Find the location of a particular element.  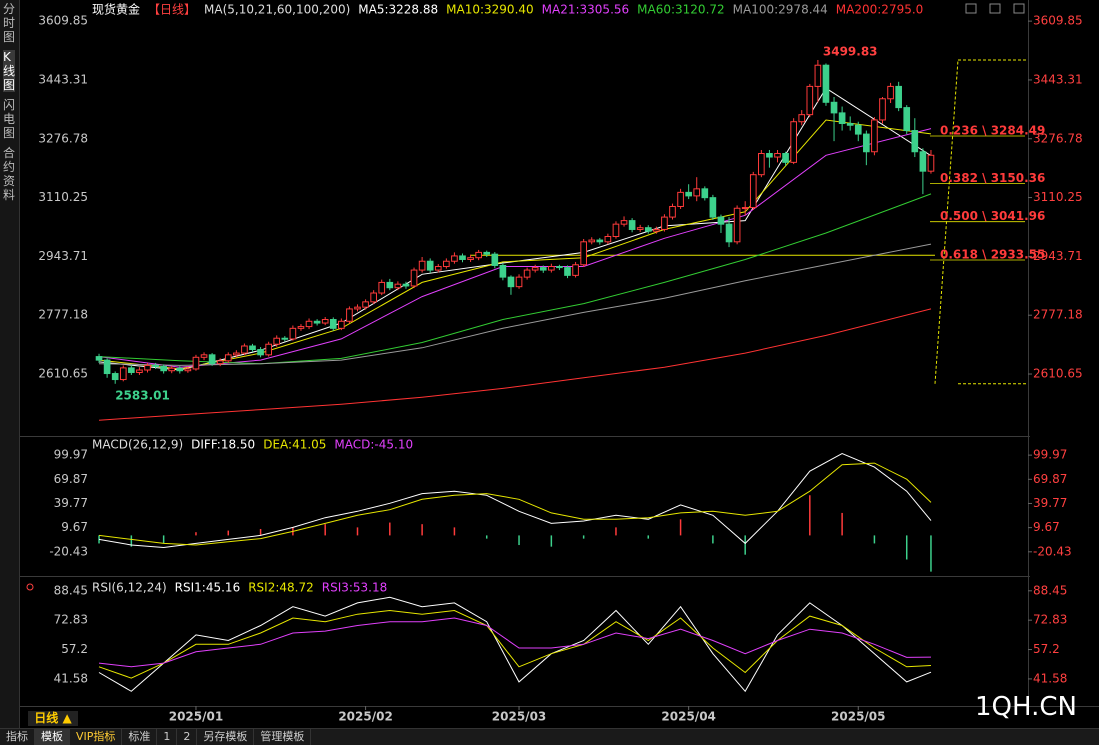

toolbar-tab: 1 is located at coordinates (167, 737).